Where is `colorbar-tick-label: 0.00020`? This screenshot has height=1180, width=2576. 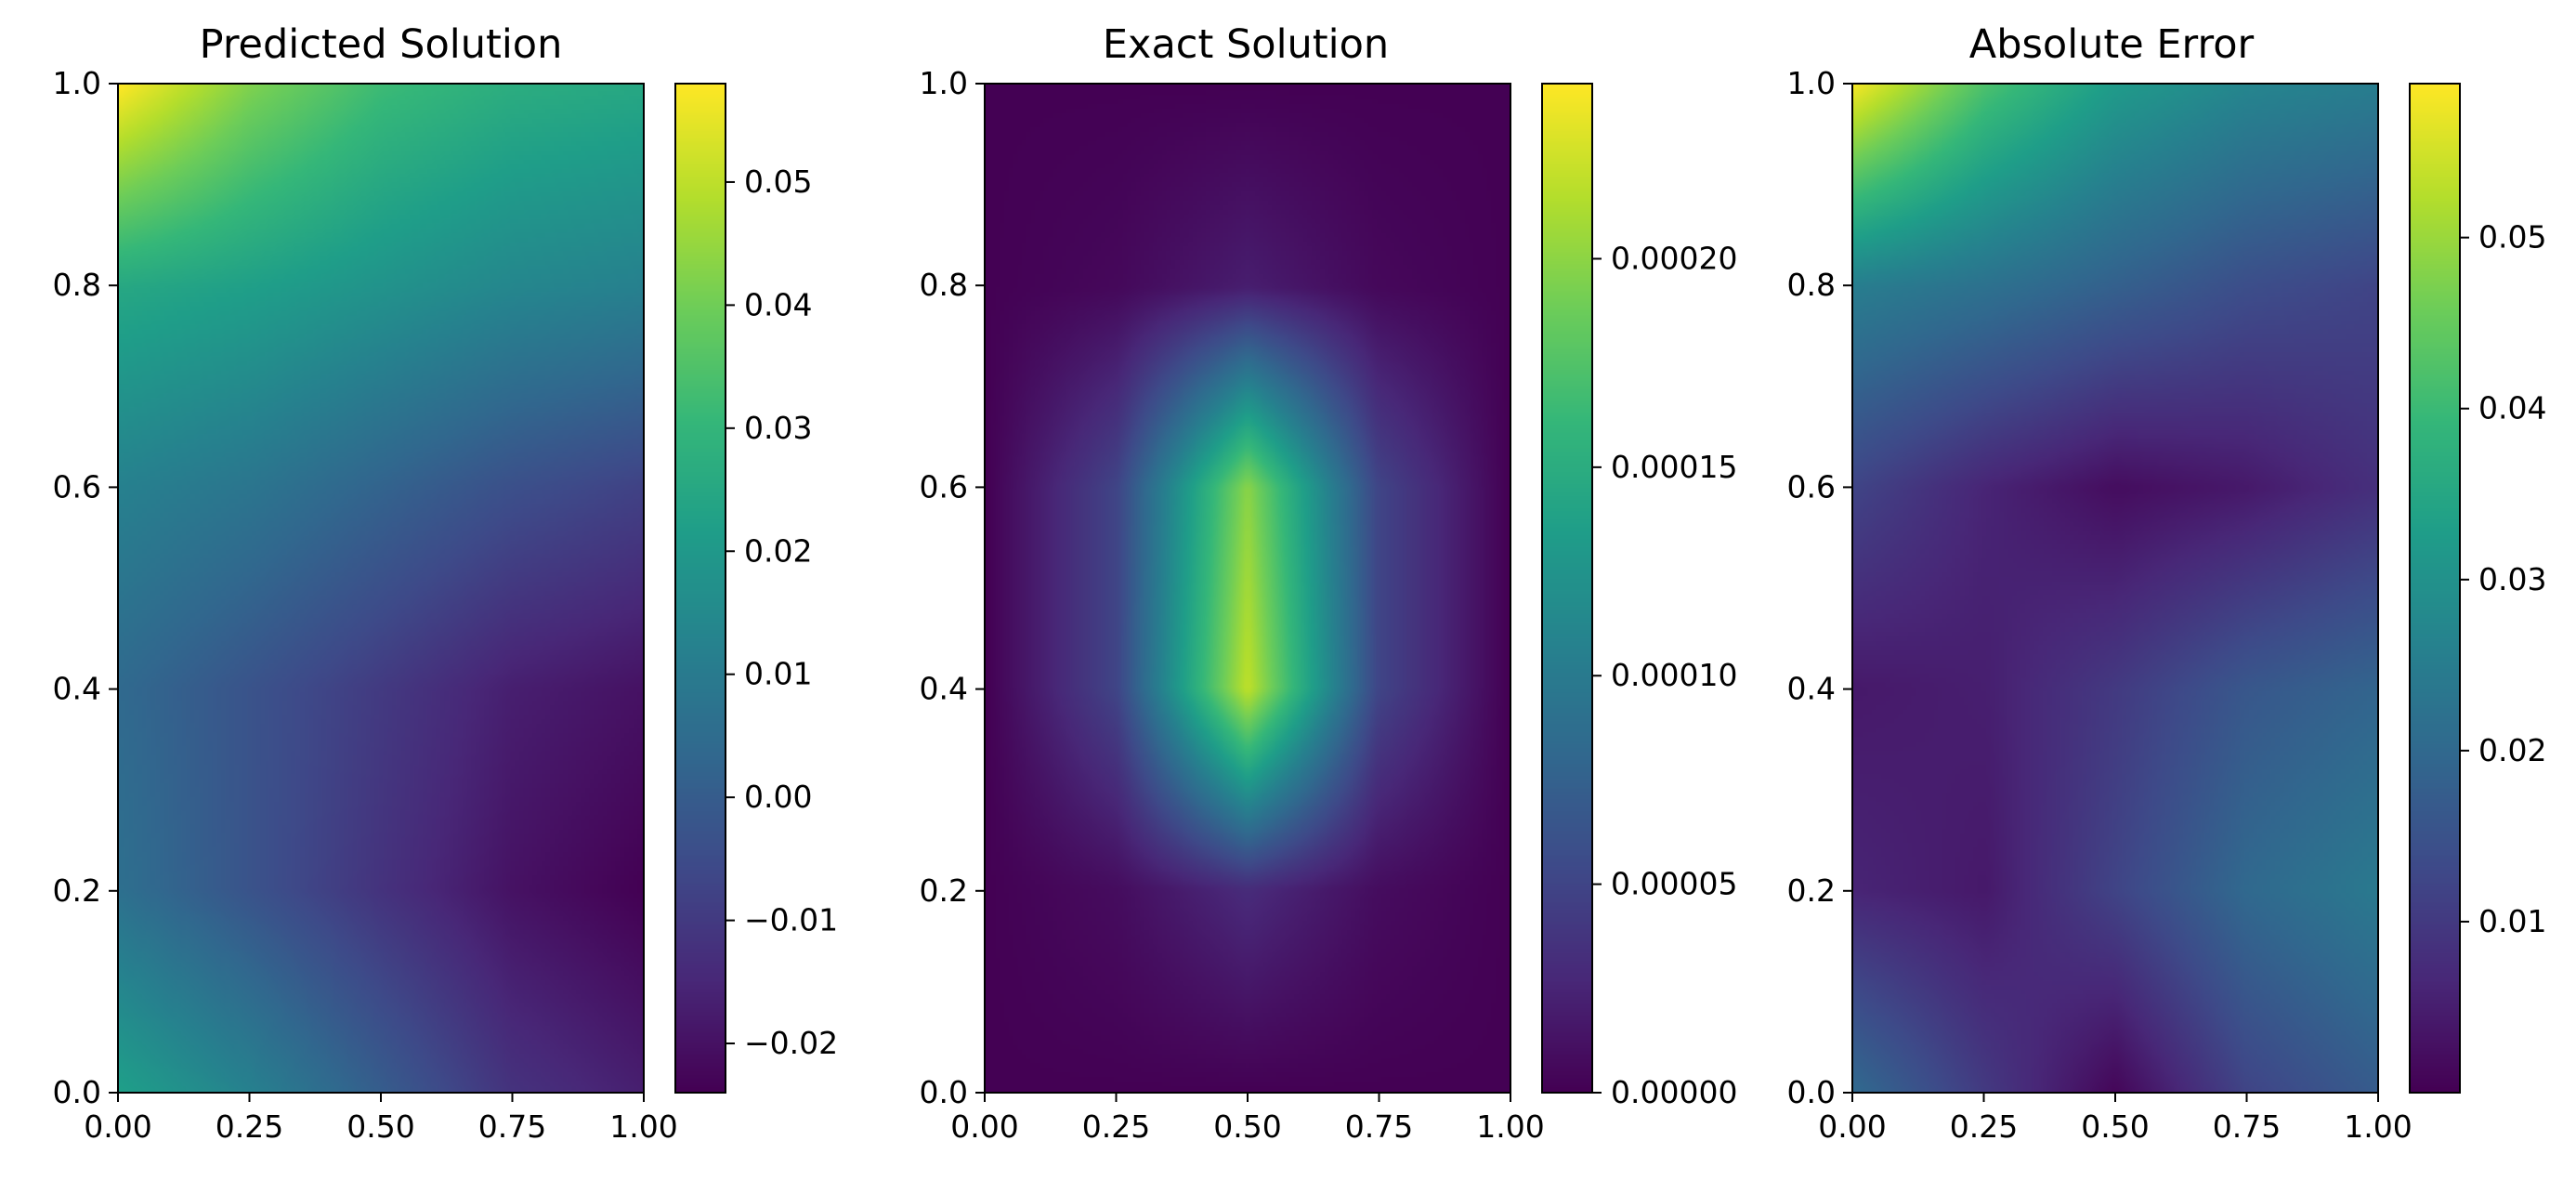
colorbar-tick-label: 0.00020 is located at coordinates (1674, 258).